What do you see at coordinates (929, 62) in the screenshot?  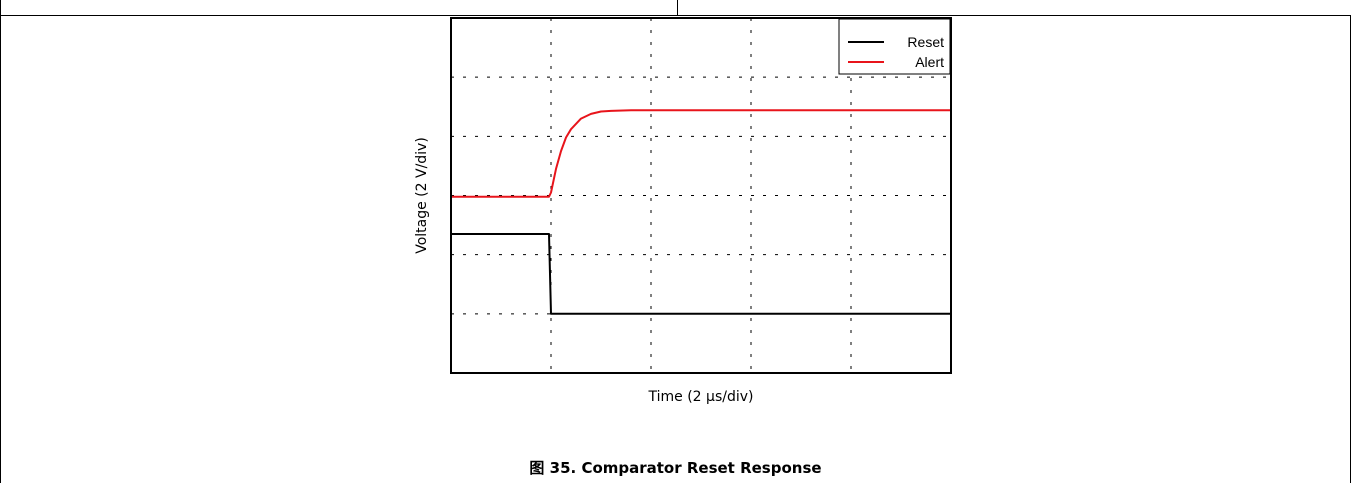 I see `legend-label-alert: Alert` at bounding box center [929, 62].